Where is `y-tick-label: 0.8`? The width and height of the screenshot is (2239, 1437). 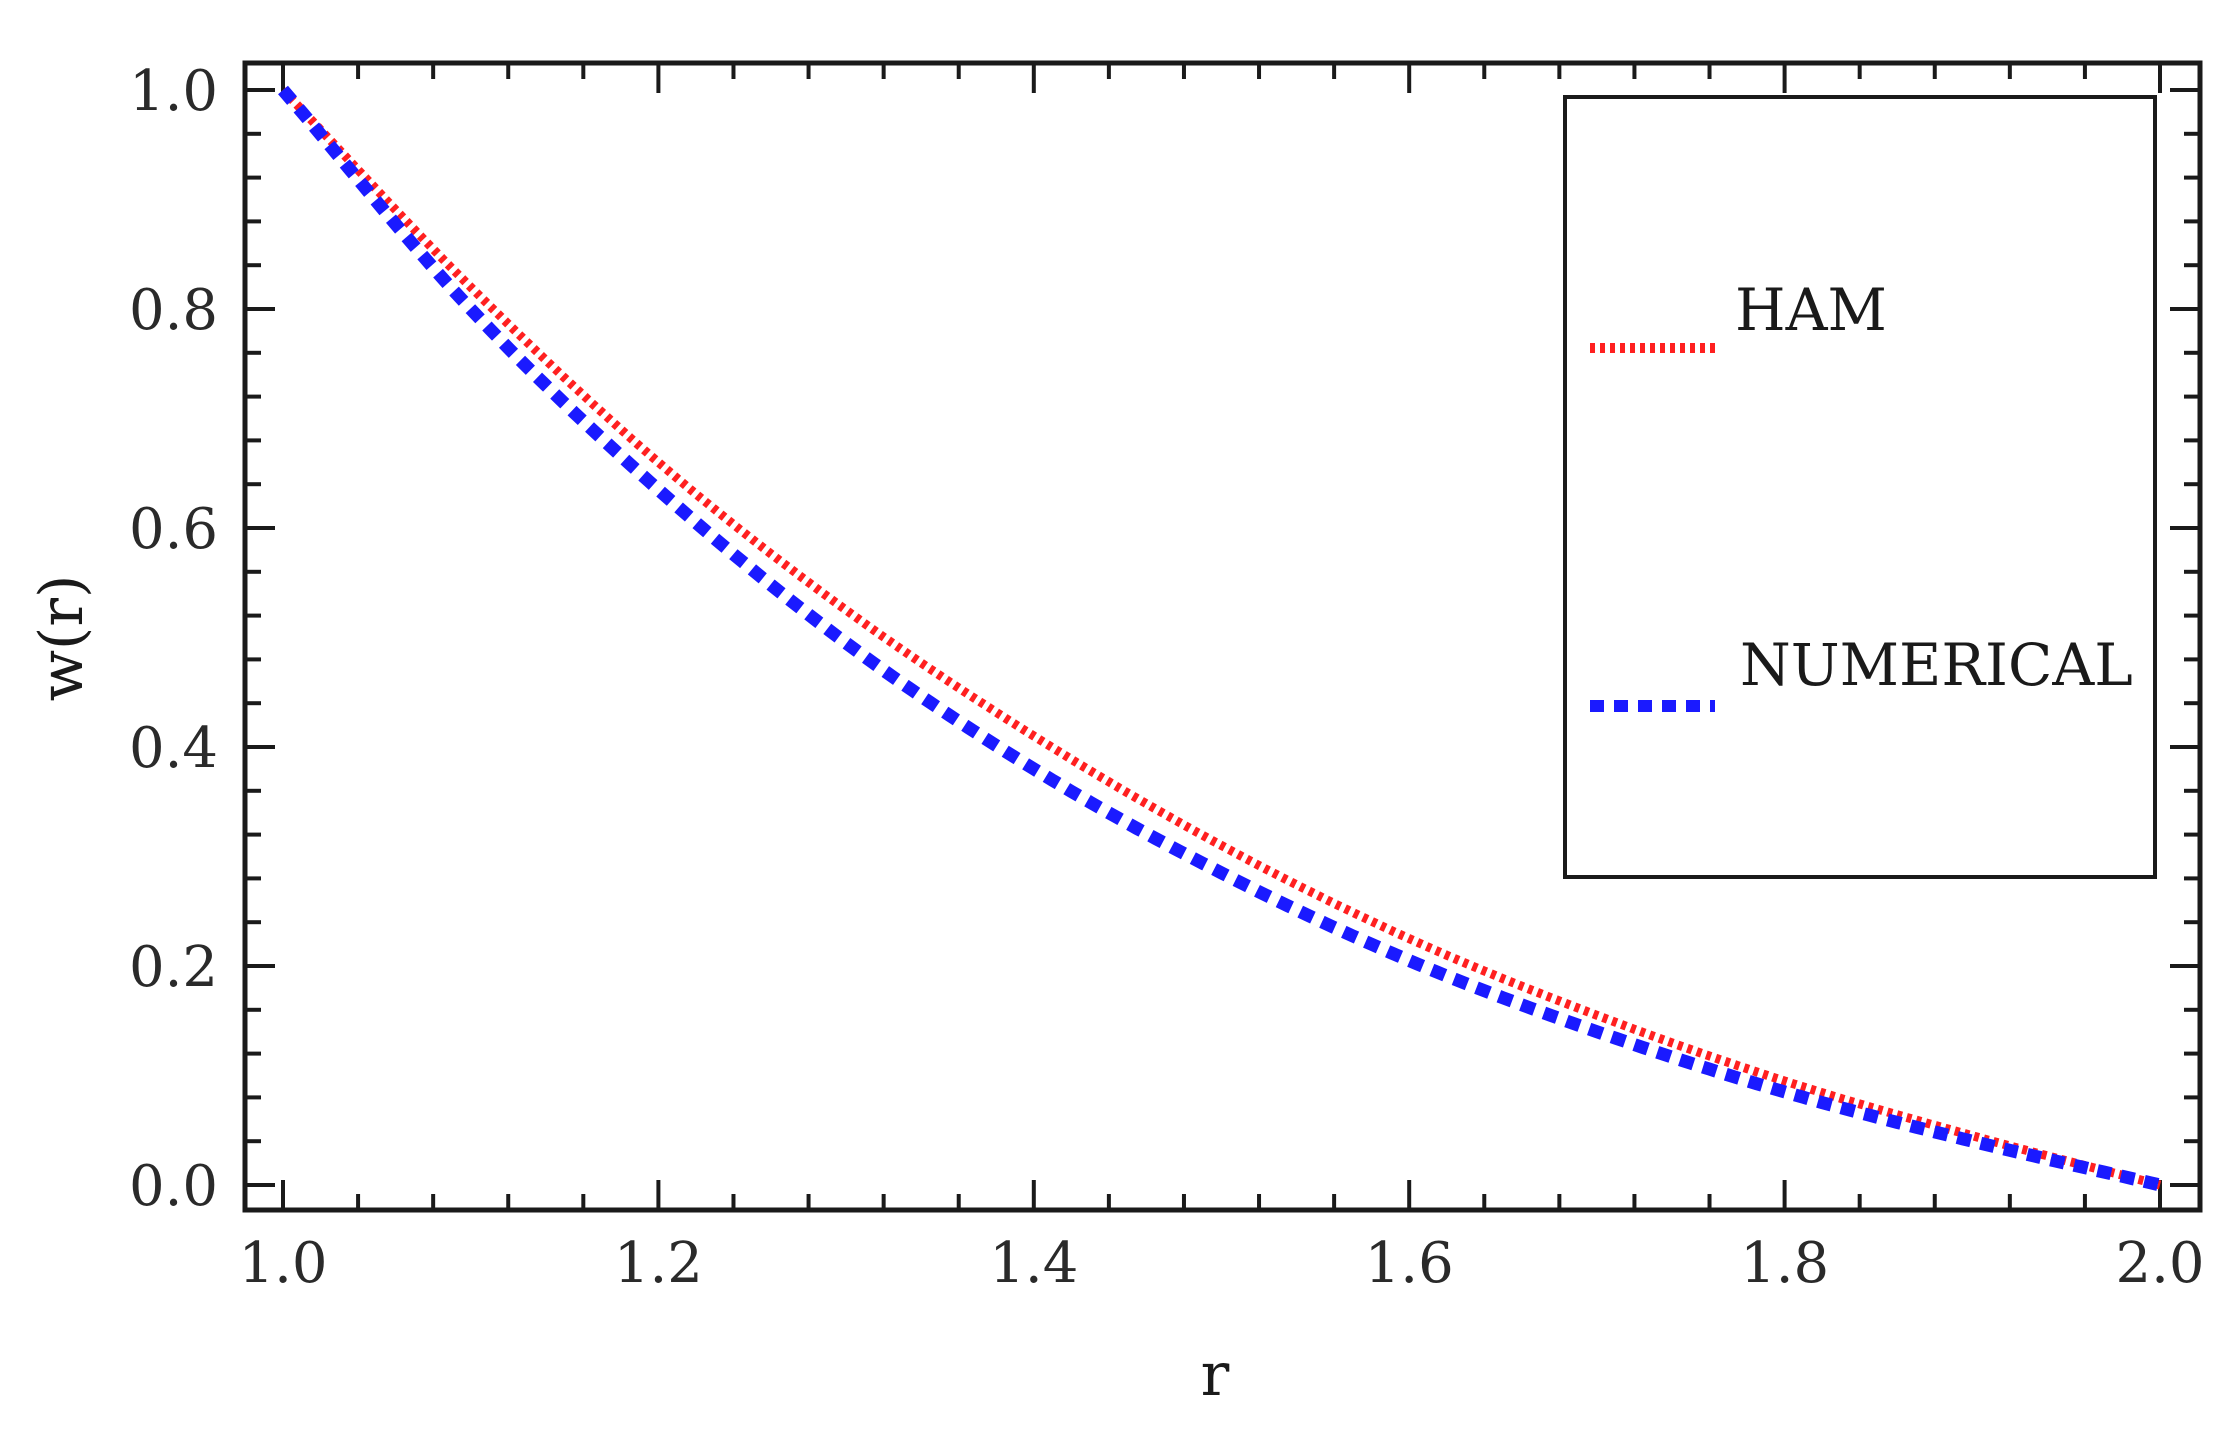 y-tick-label: 0.8 is located at coordinates (173, 310).